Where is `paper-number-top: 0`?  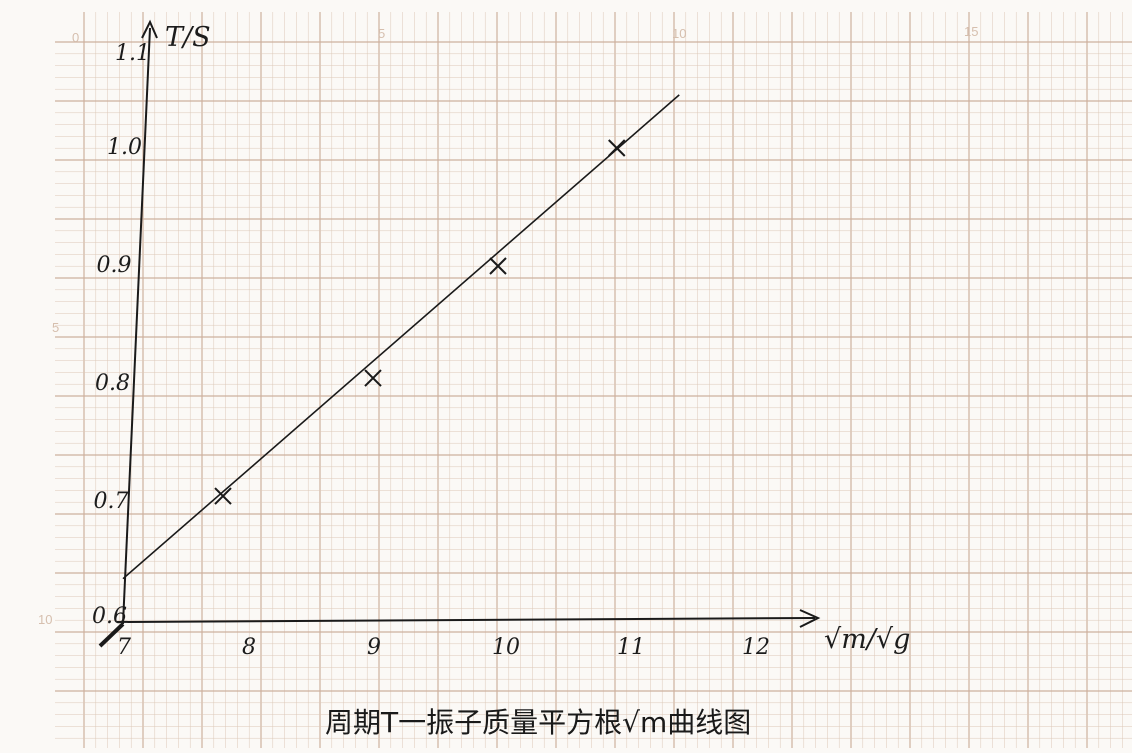 paper-number-top: 0 is located at coordinates (75, 37).